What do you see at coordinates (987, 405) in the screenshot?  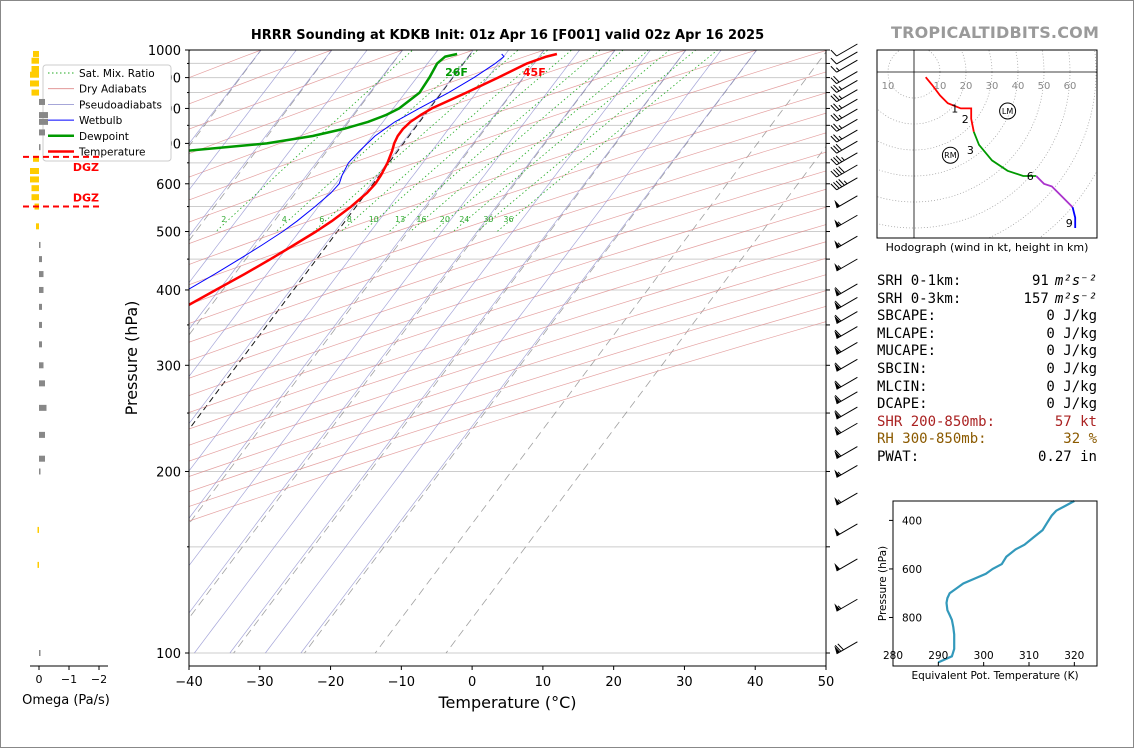 I see `stat-row: DCAPE: 0 J/kg` at bounding box center [987, 405].